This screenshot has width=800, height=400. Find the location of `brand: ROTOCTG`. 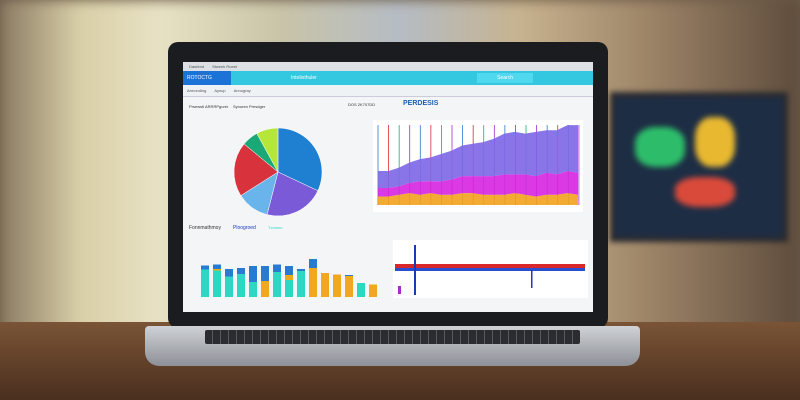

brand: ROTOCTG is located at coordinates (207, 78).